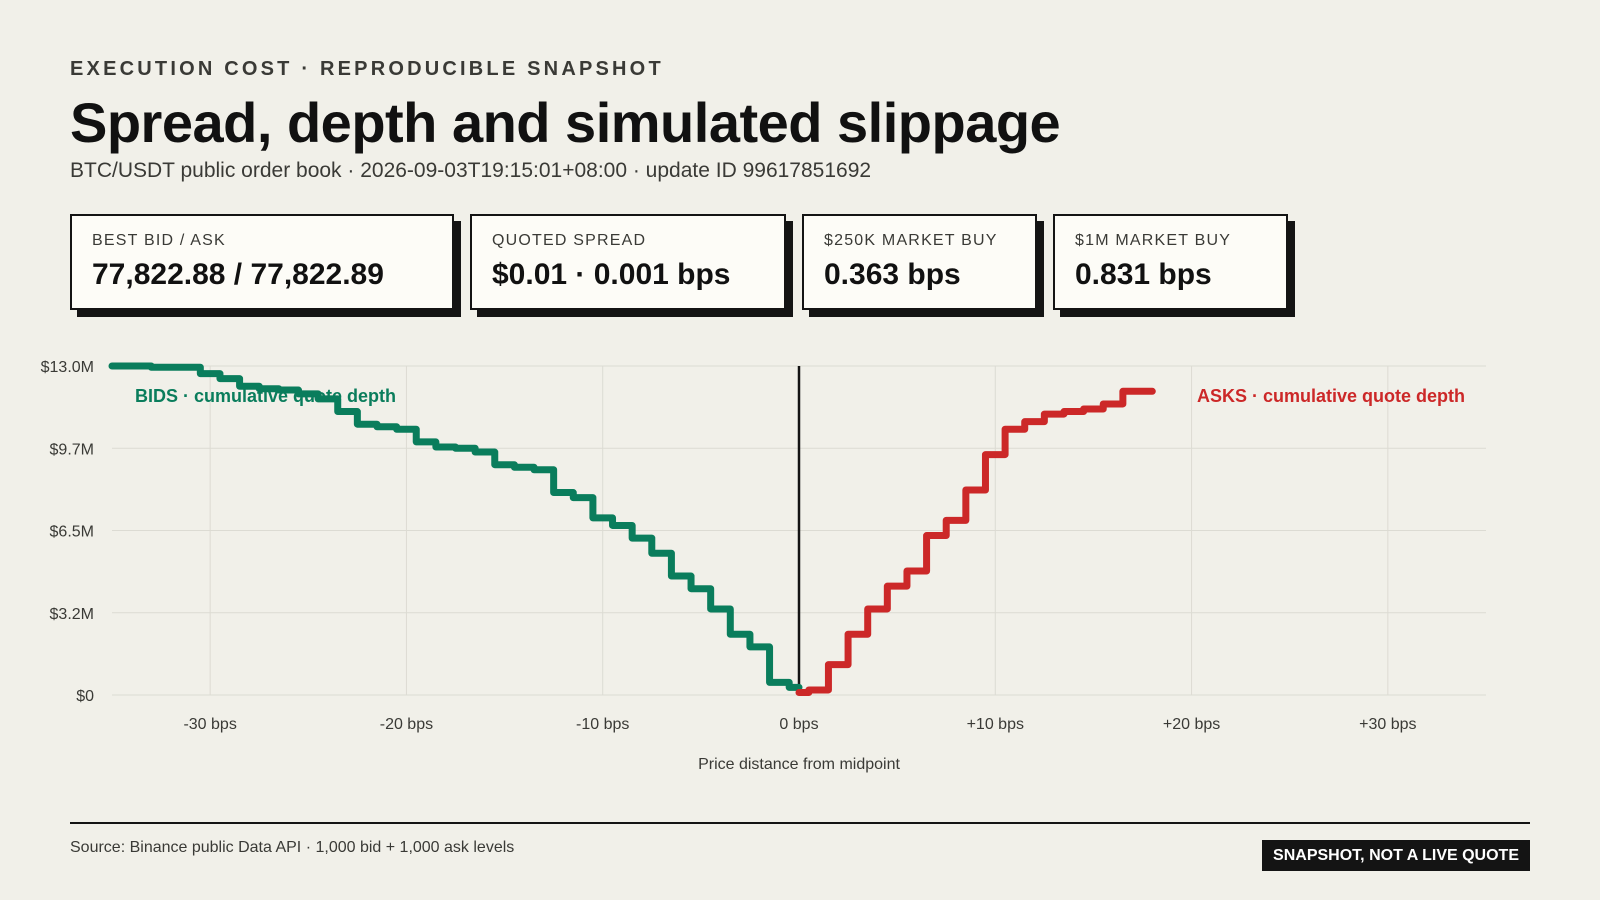 The width and height of the screenshot is (1600, 900). I want to click on card-250k-market-buy: $250K MARKET BUY 0.363 bps, so click(919, 262).